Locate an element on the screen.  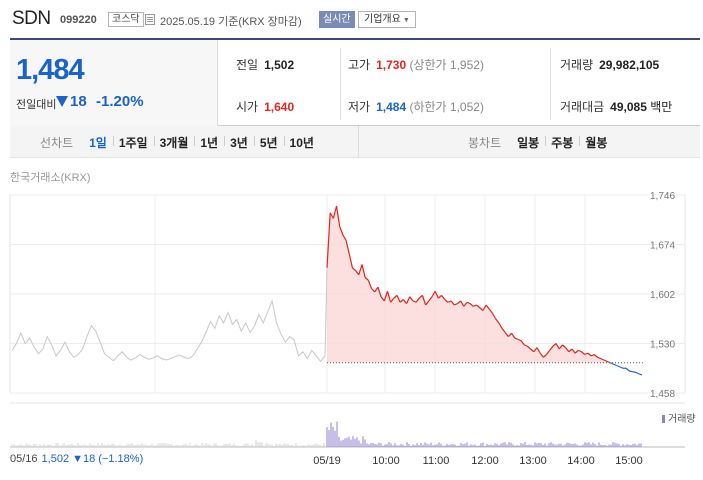
tab-1d: 1일 is located at coordinates (98, 142).